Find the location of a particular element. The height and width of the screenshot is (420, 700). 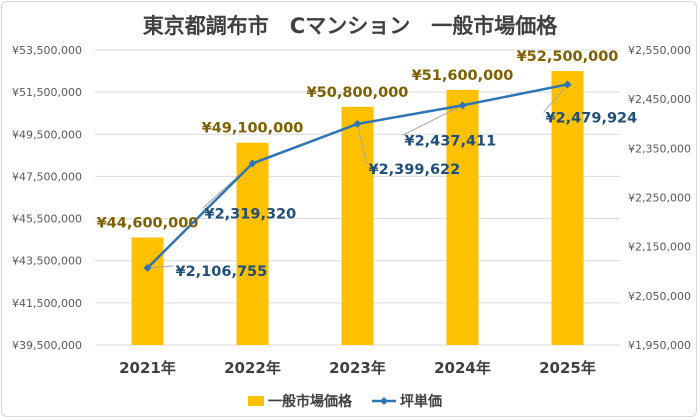

bar-value-label: ¥50,800,000 is located at coordinates (358, 93).